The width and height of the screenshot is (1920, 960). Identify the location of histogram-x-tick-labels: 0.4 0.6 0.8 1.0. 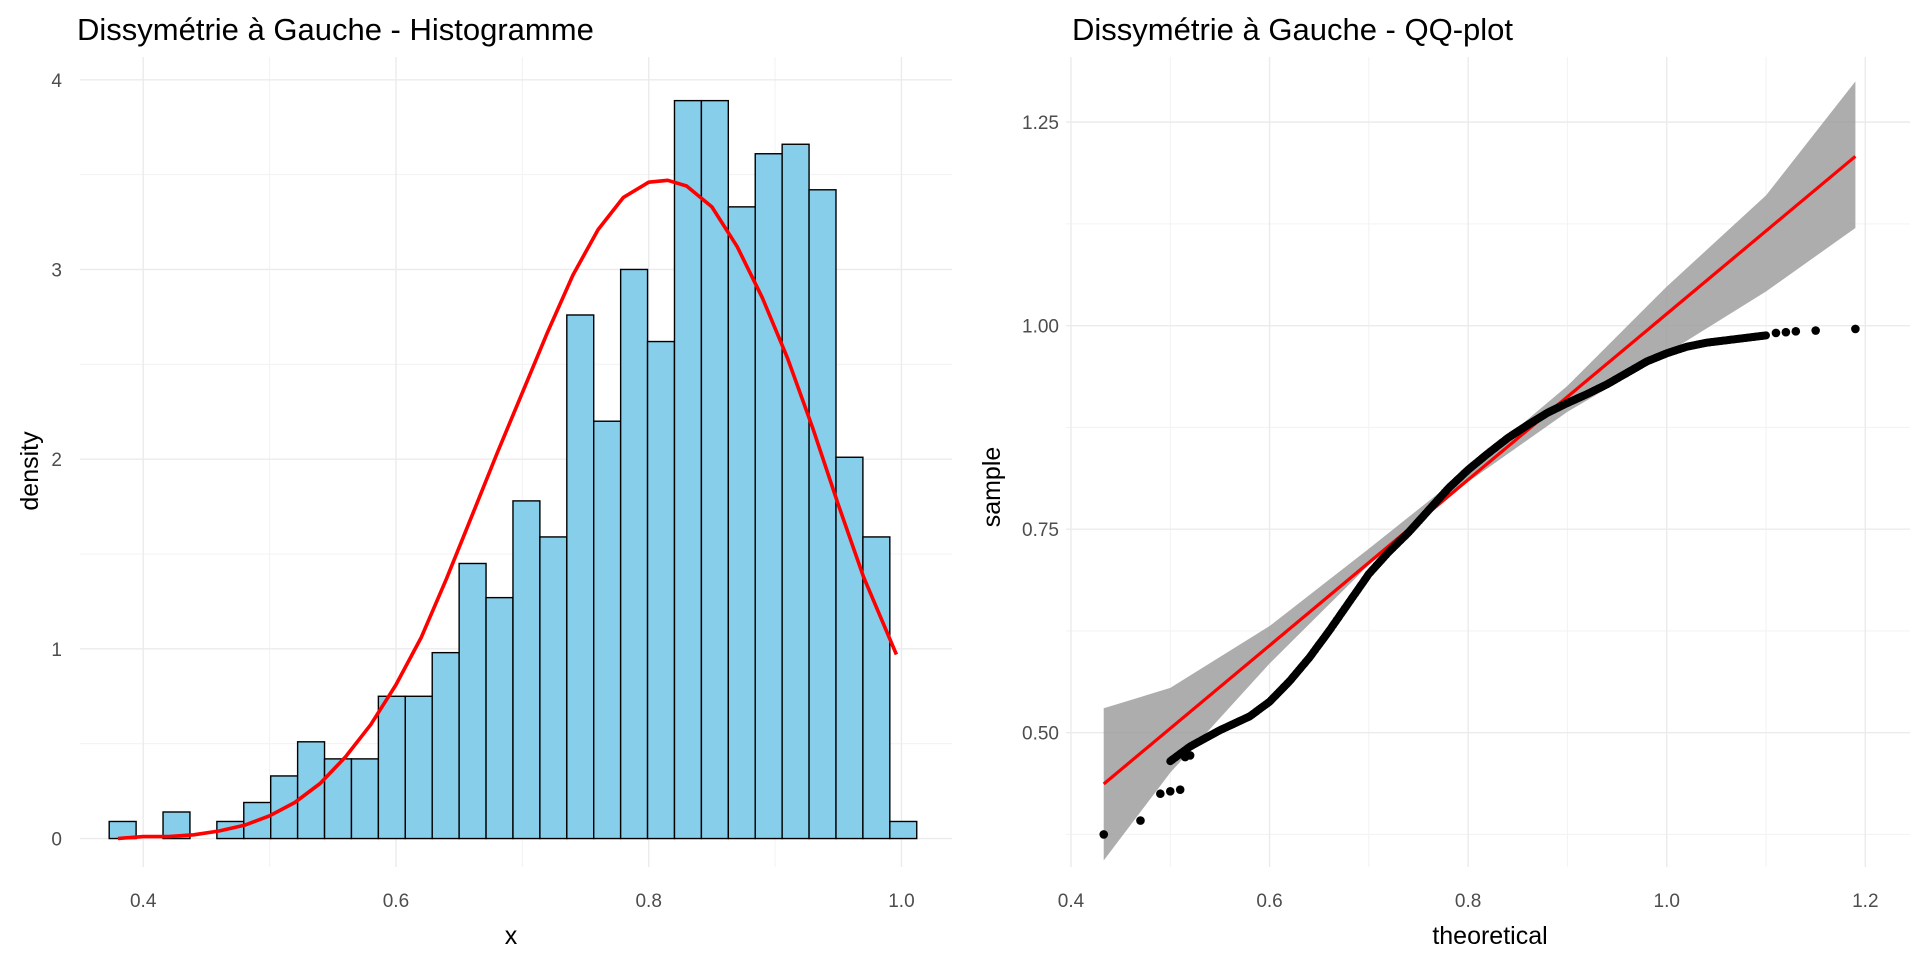
(522, 901).